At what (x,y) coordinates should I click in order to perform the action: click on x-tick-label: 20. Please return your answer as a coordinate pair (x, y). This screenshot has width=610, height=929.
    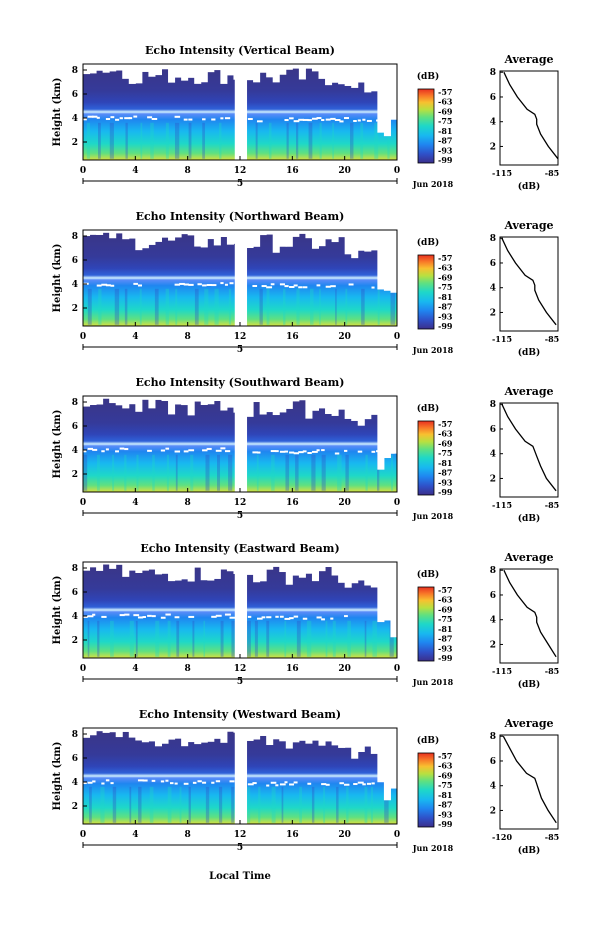
    Looking at the image, I should click on (344, 503).